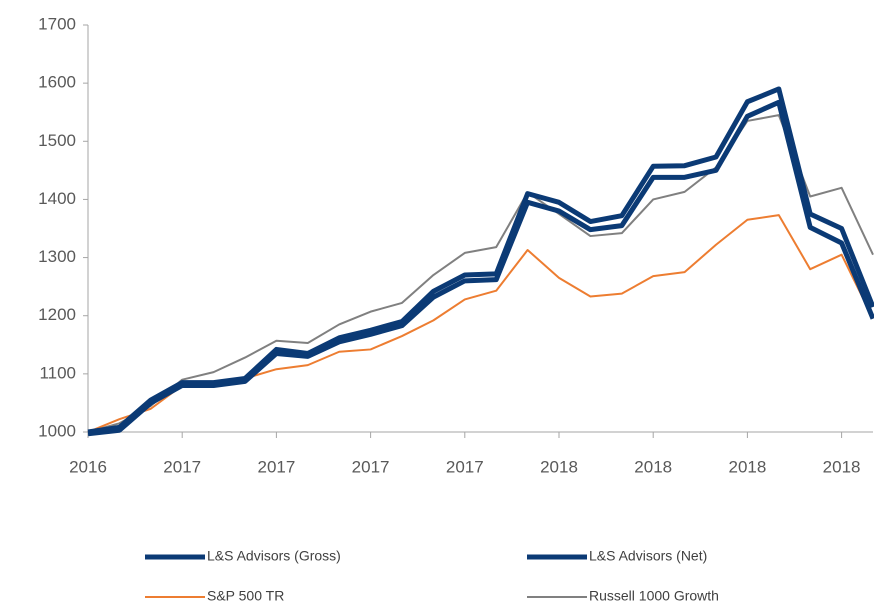 The width and height of the screenshot is (874, 606). I want to click on legend-label: S&P 500 TR, so click(245, 596).